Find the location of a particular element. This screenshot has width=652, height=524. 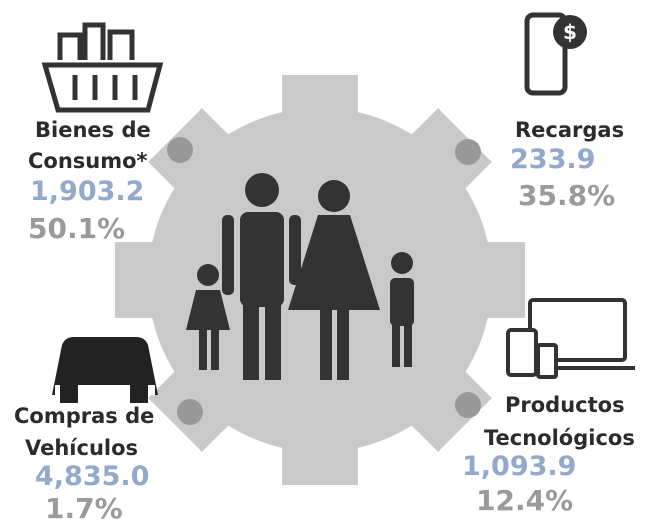

item-label: Vehículos is located at coordinates (81, 448).